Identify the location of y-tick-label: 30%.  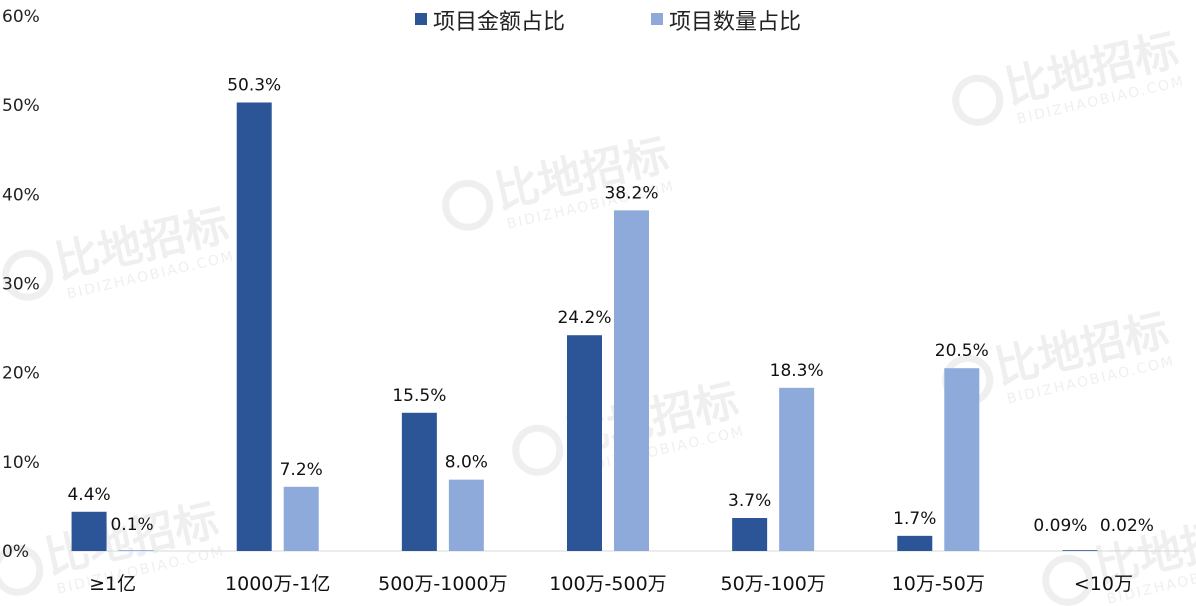
(21, 285).